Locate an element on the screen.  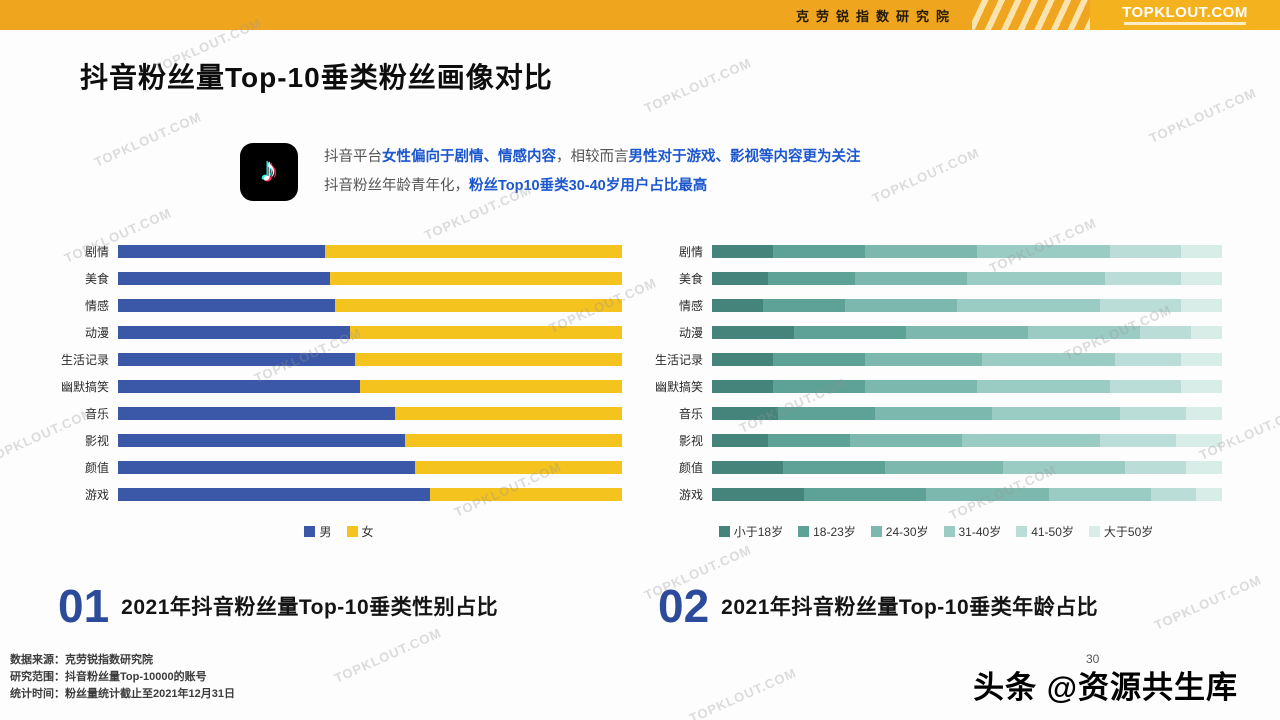
chart-legend: 男女 is located at coordinates (339, 531).